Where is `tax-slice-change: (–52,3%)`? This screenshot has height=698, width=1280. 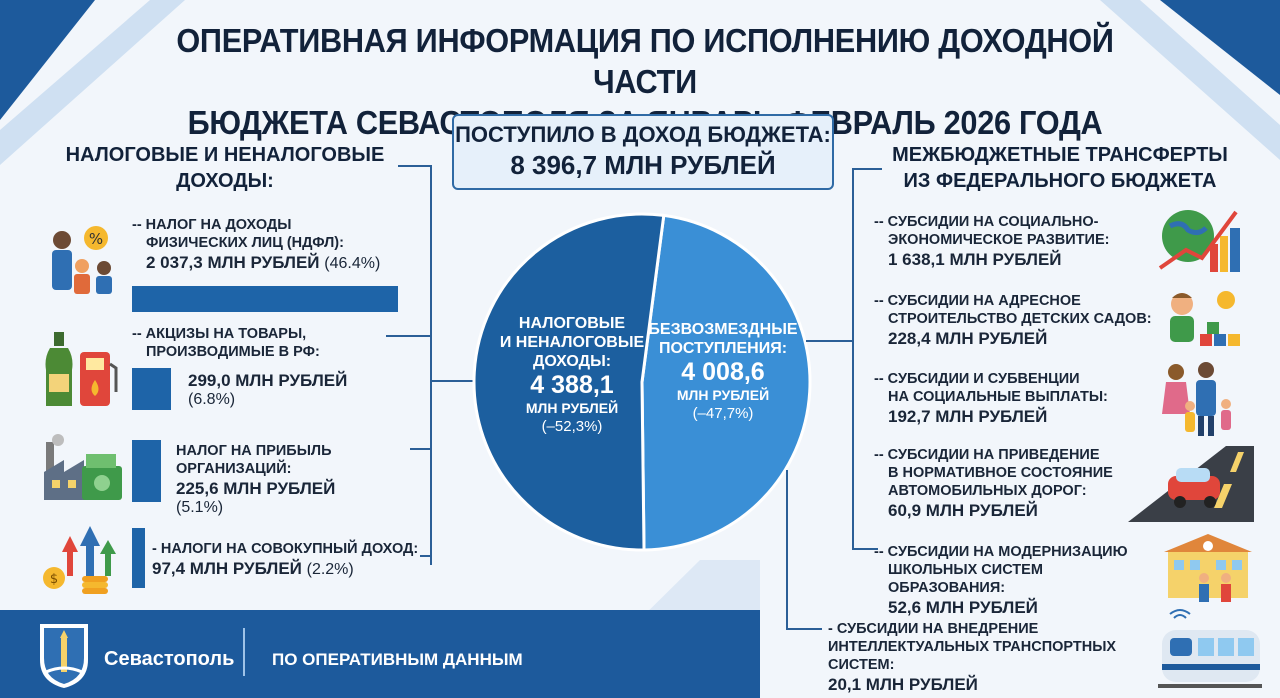
tax-slice-change: (–52,3%) is located at coordinates (572, 426).